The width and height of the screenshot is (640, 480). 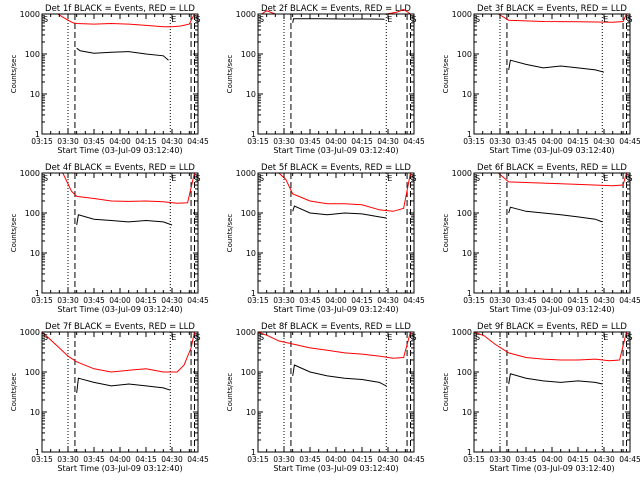 What do you see at coordinates (552, 168) in the screenshot?
I see `panel-title: Det 6f BLACK = Events, RED = LLD` at bounding box center [552, 168].